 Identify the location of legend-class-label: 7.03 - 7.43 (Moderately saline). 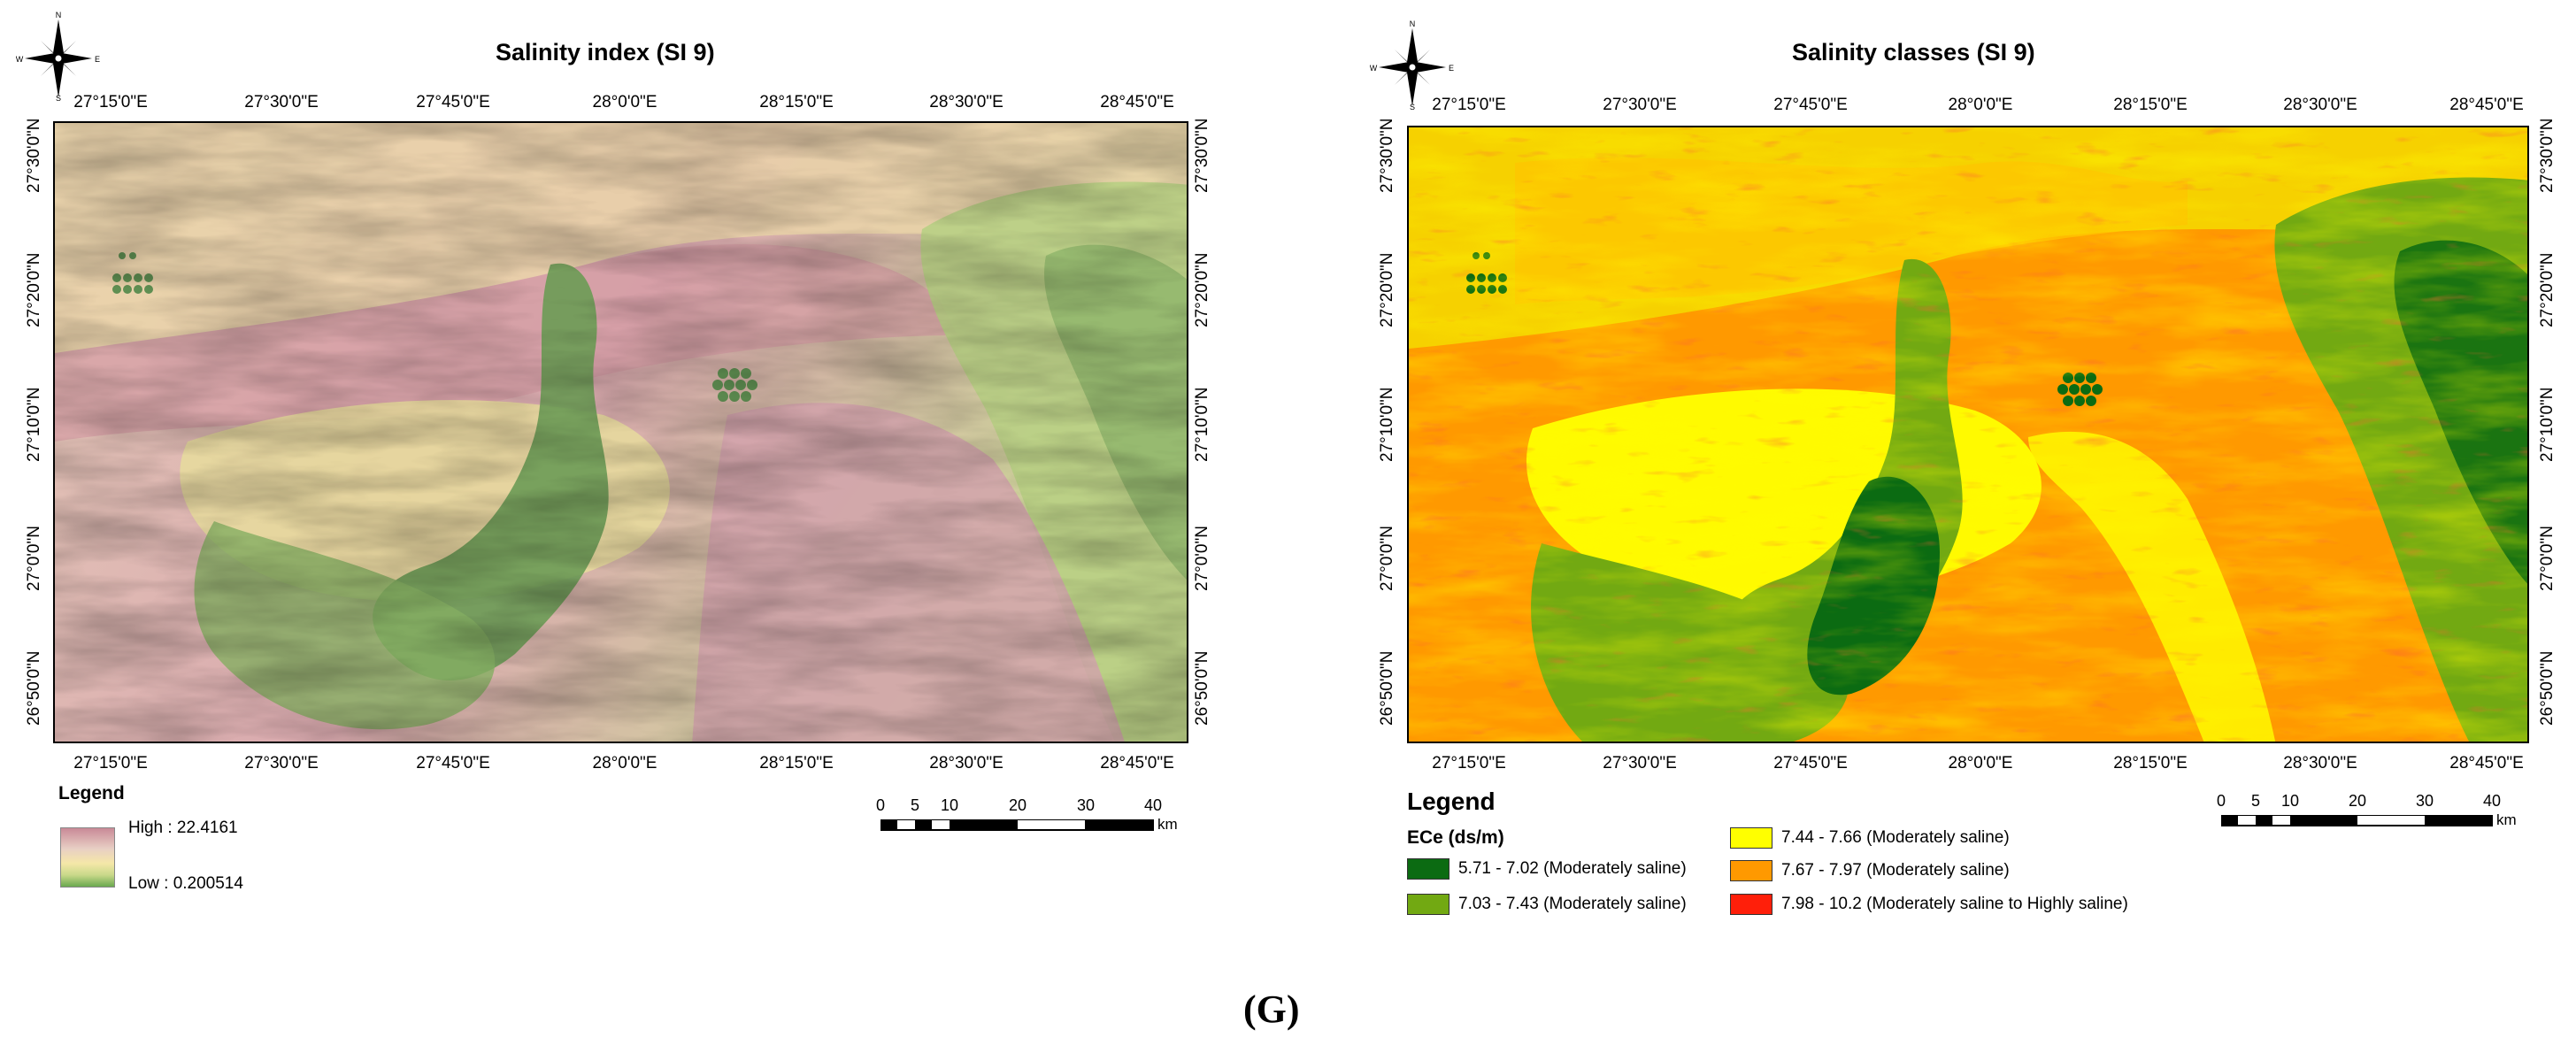
(1572, 904).